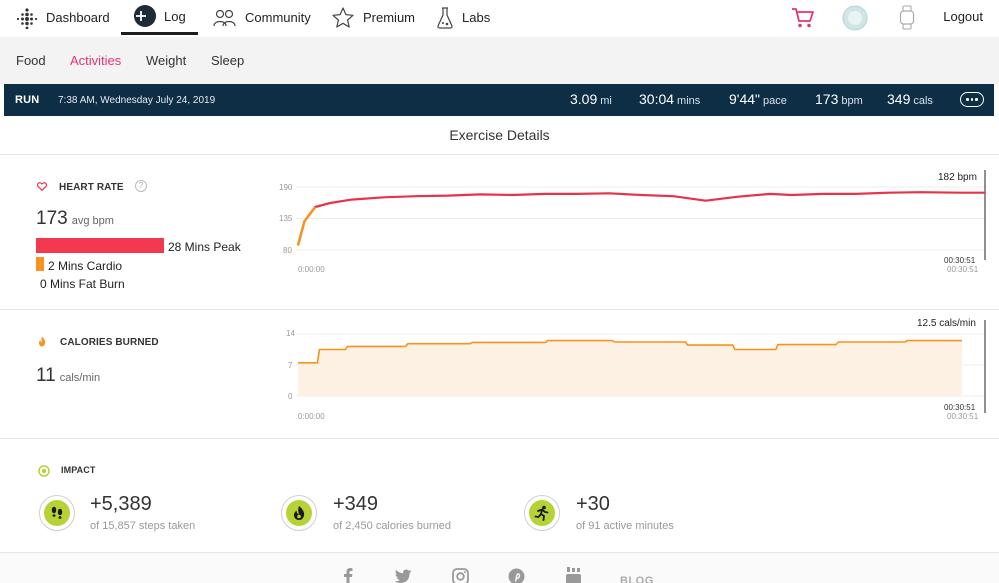  What do you see at coordinates (957, 177) in the screenshot?
I see `hr-max-label: 182 bpm` at bounding box center [957, 177].